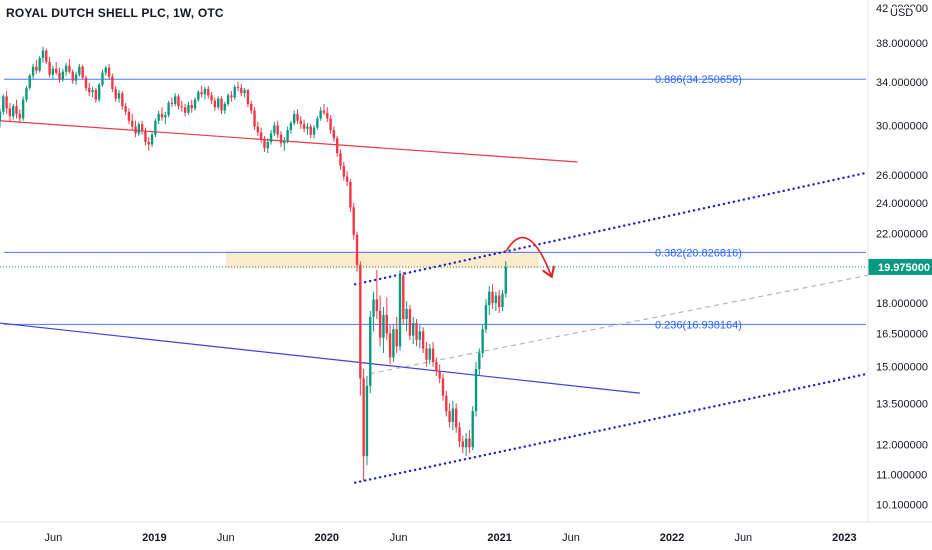  What do you see at coordinates (698, 325) in the screenshot?
I see `fib-level-label: 0.236(16.938164)` at bounding box center [698, 325].